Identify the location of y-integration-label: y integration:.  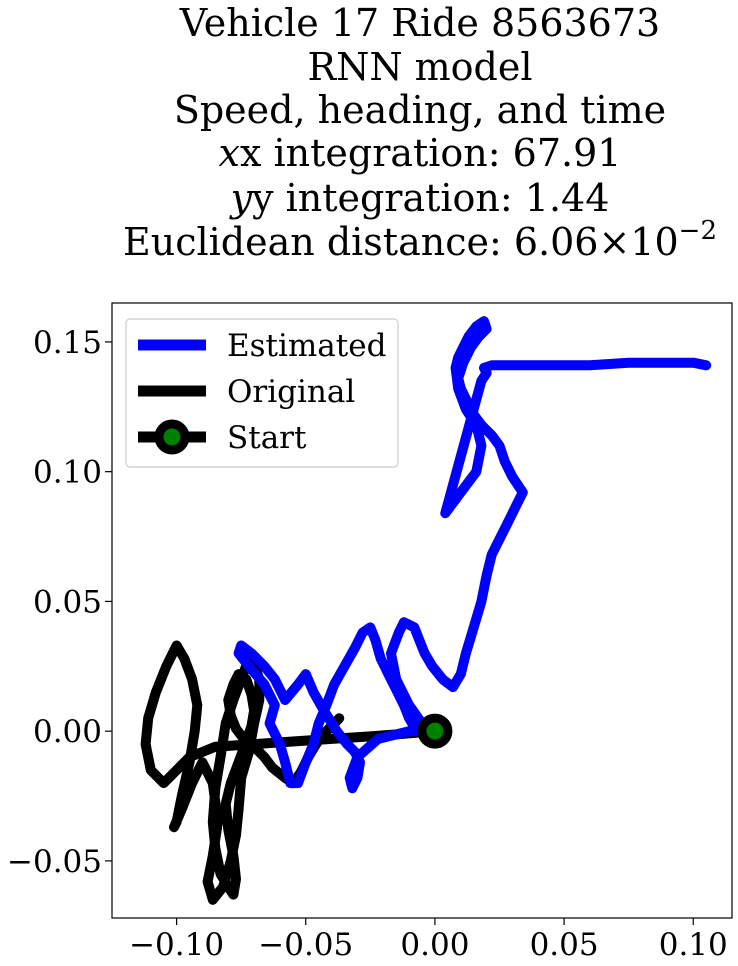
(388, 198).